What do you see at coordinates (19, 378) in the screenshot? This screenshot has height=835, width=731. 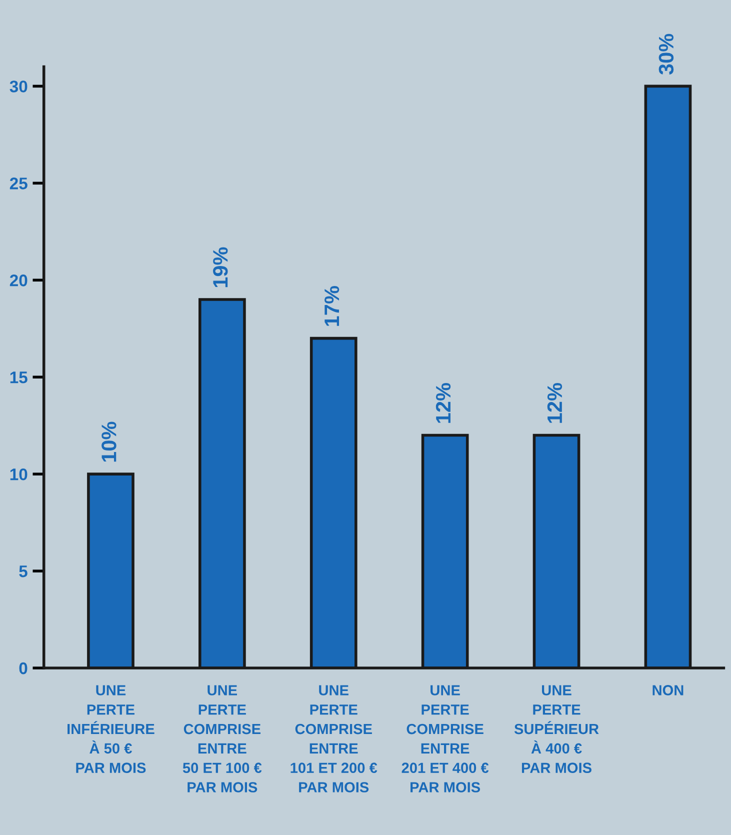 I see `y-tick-label: 15` at bounding box center [19, 378].